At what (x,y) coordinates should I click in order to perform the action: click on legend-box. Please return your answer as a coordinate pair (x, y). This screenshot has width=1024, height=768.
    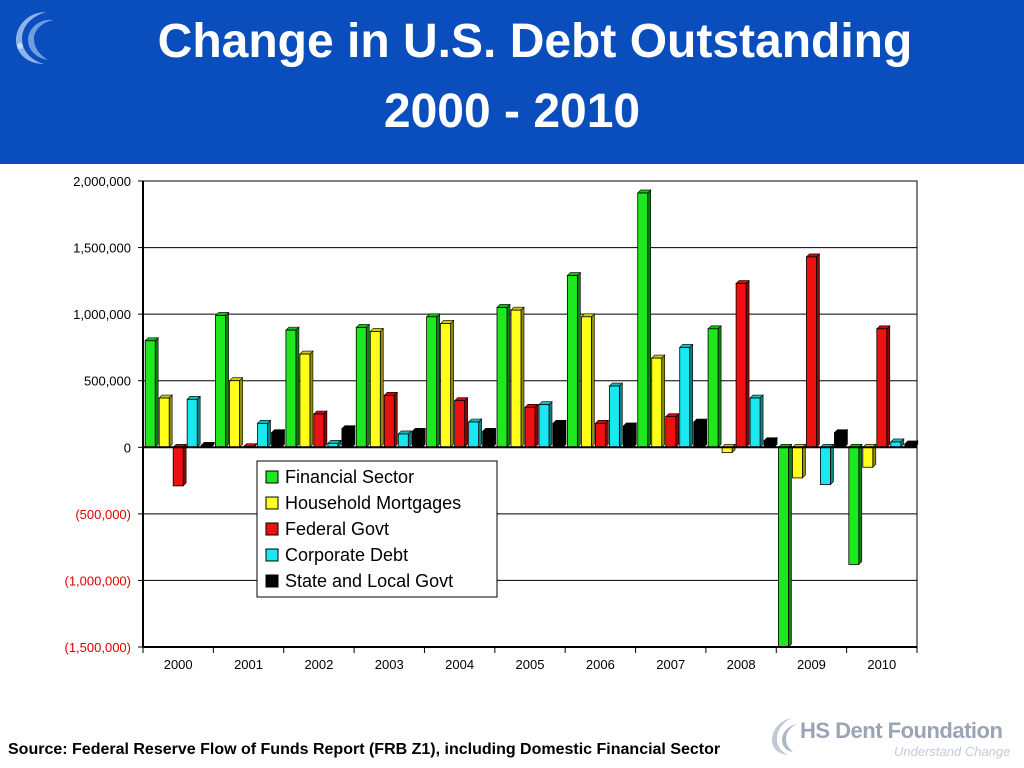
    Looking at the image, I should click on (377, 529).